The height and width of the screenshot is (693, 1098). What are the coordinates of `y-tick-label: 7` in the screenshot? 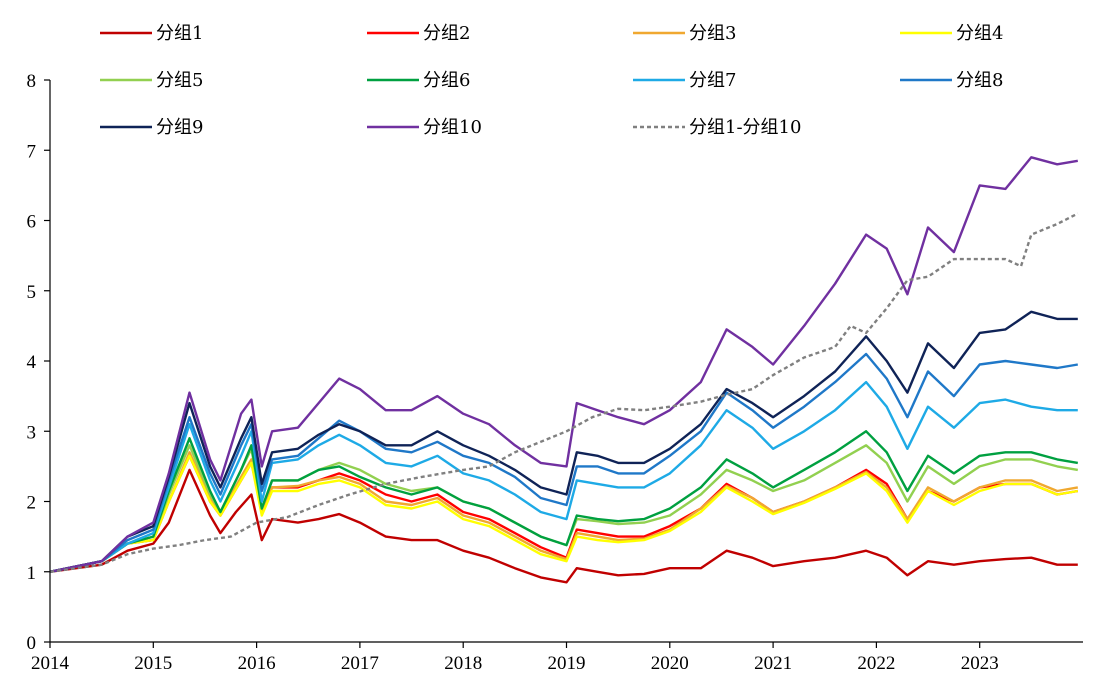 It's located at (32, 151).